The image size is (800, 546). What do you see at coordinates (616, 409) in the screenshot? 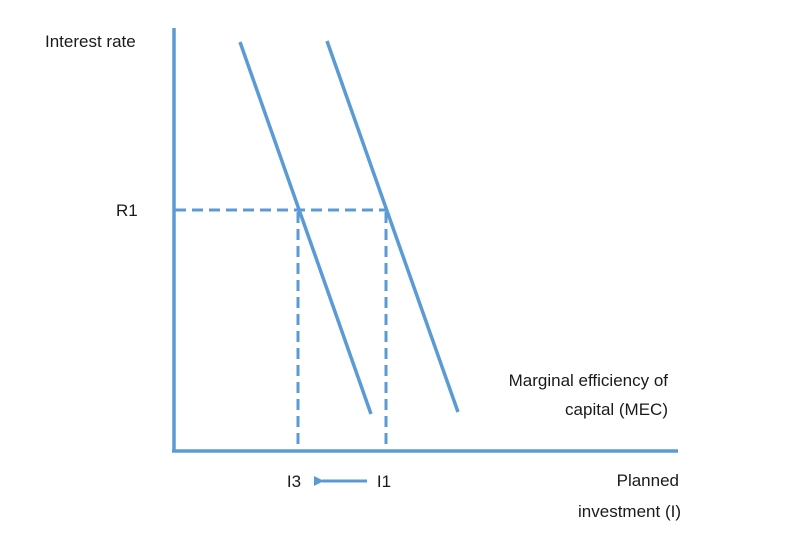
I see `mec-label-line2: capital (MEC)` at bounding box center [616, 409].